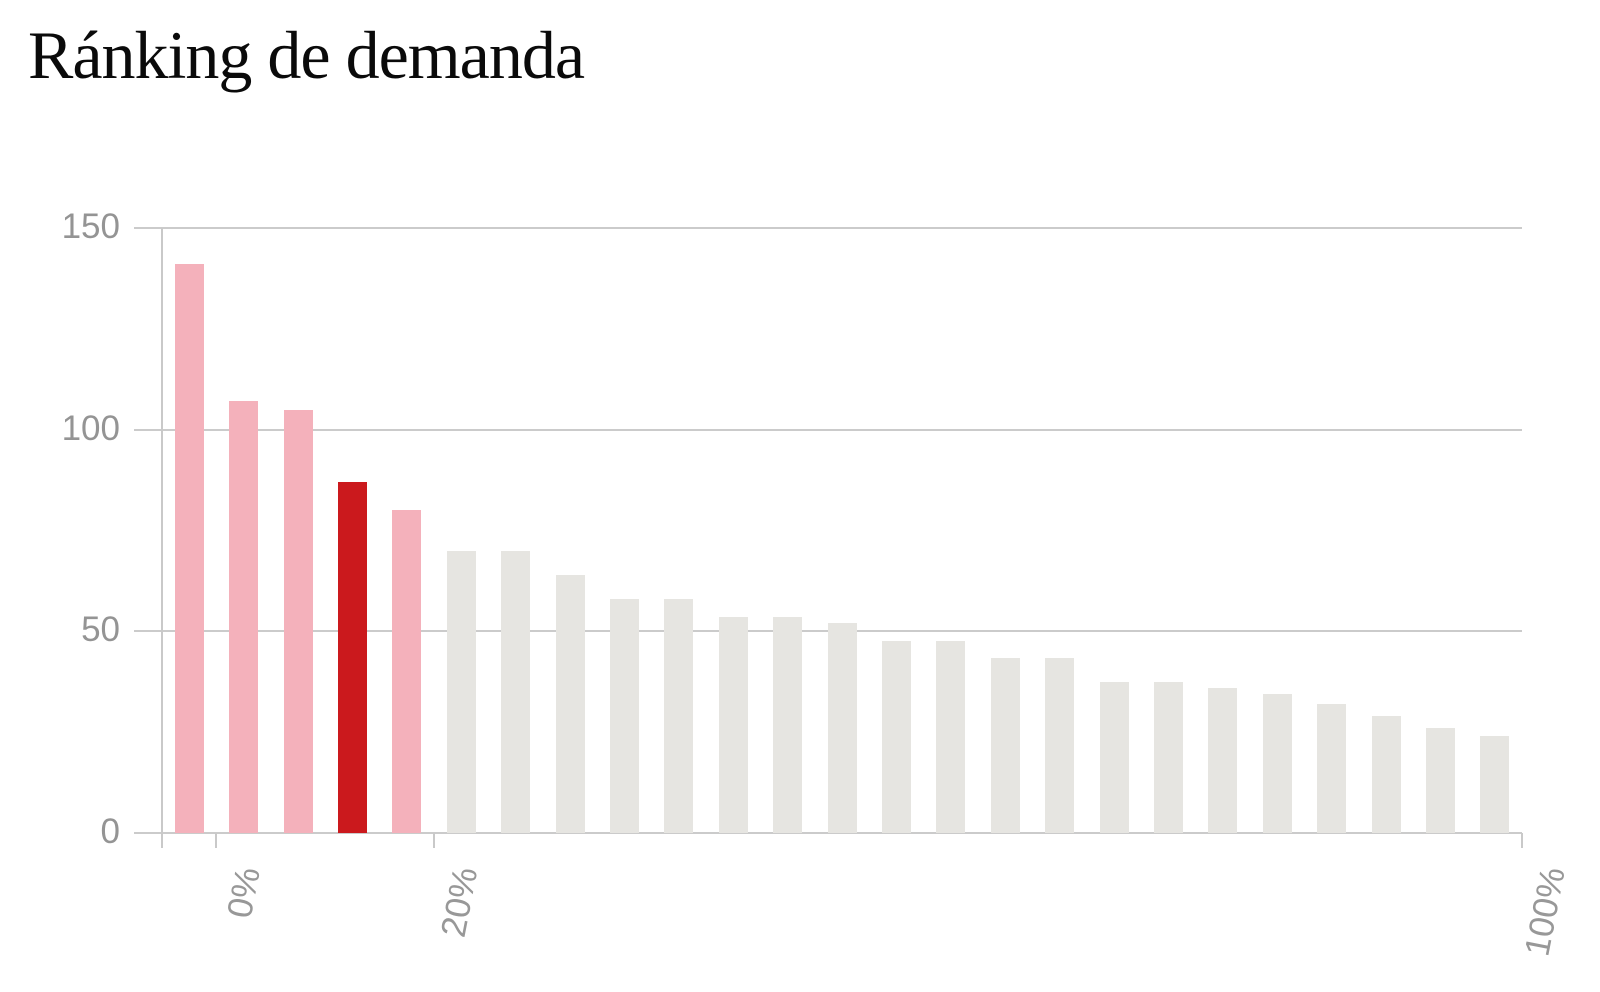  Describe the element at coordinates (243, 893) in the screenshot. I see `x-axis-label-0pct: 0%` at that location.